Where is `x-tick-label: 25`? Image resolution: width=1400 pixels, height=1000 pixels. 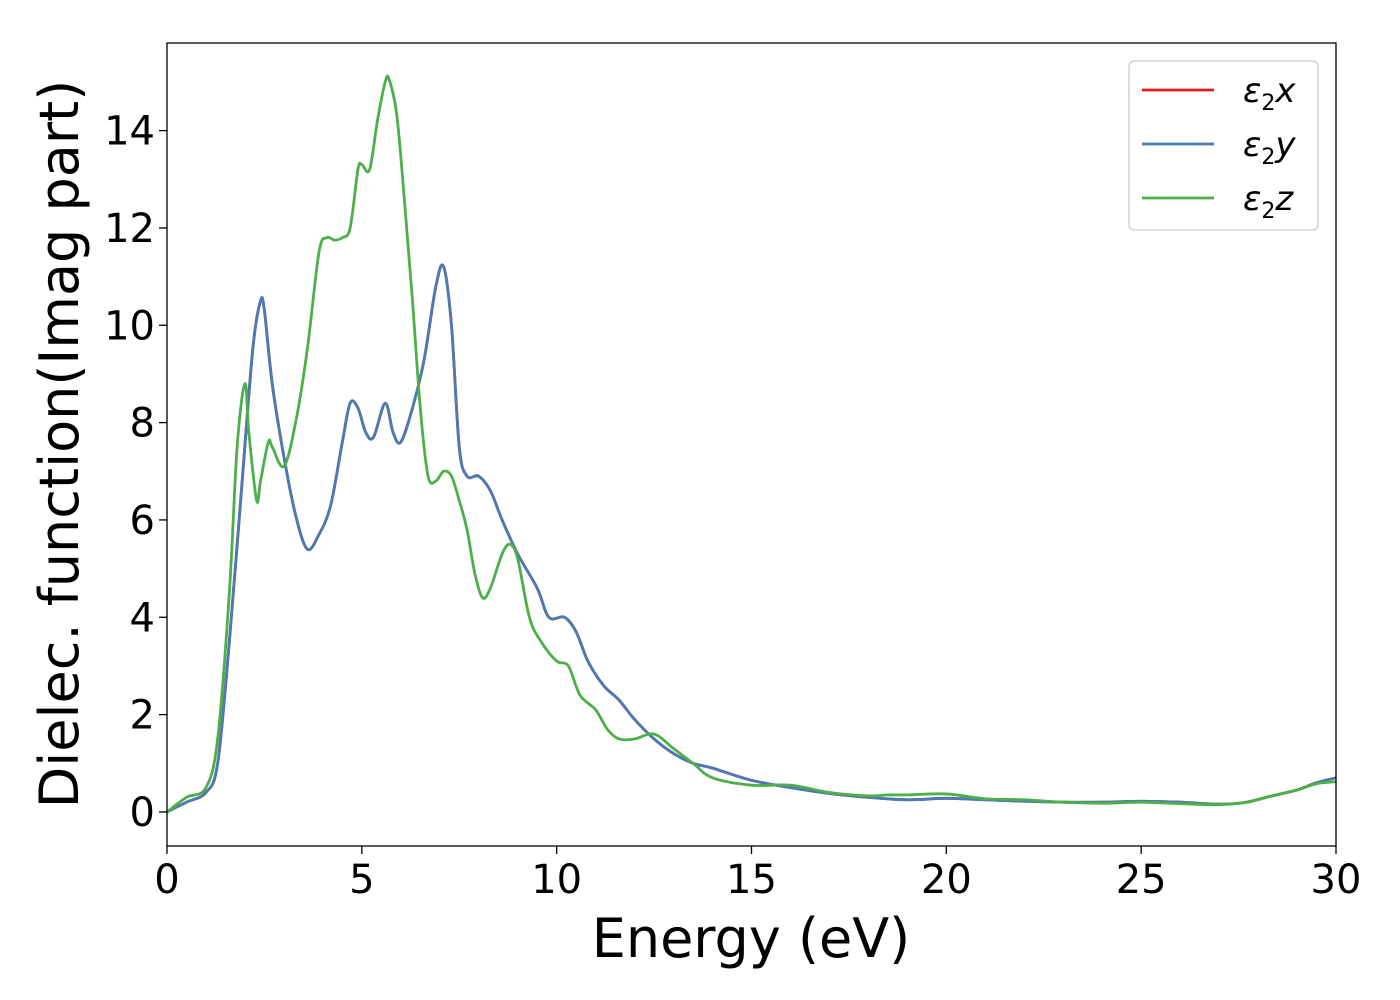
x-tick-label: 25 is located at coordinates (1141, 880).